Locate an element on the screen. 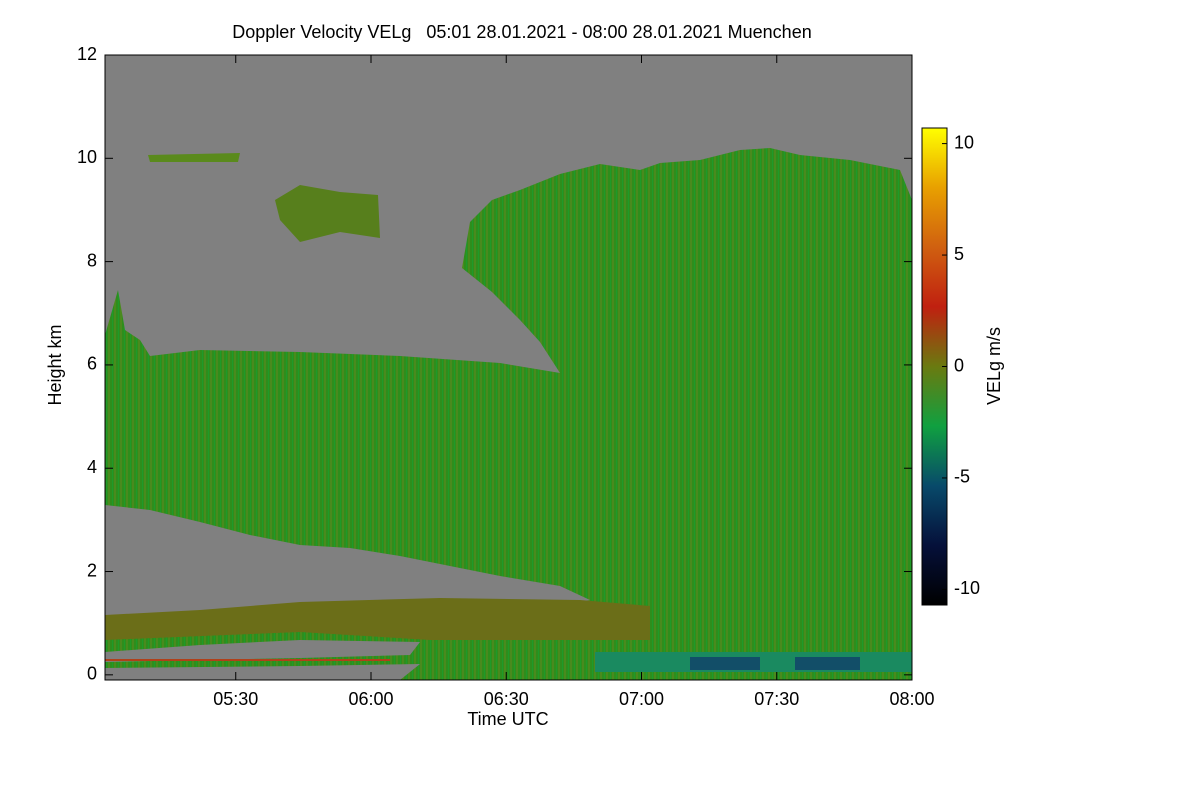 Image resolution: width=1200 pixels, height=800 pixels. colorbar-tick-label: 10 is located at coordinates (964, 142).